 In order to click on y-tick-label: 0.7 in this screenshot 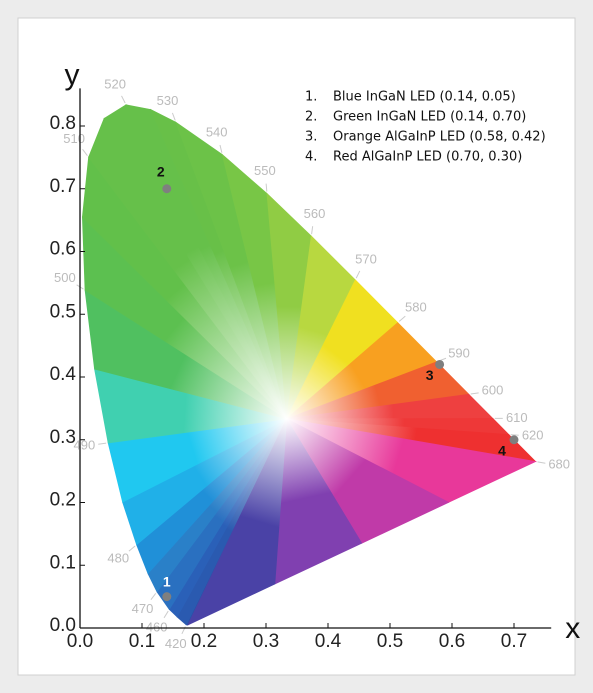, I will do `click(63, 186)`.